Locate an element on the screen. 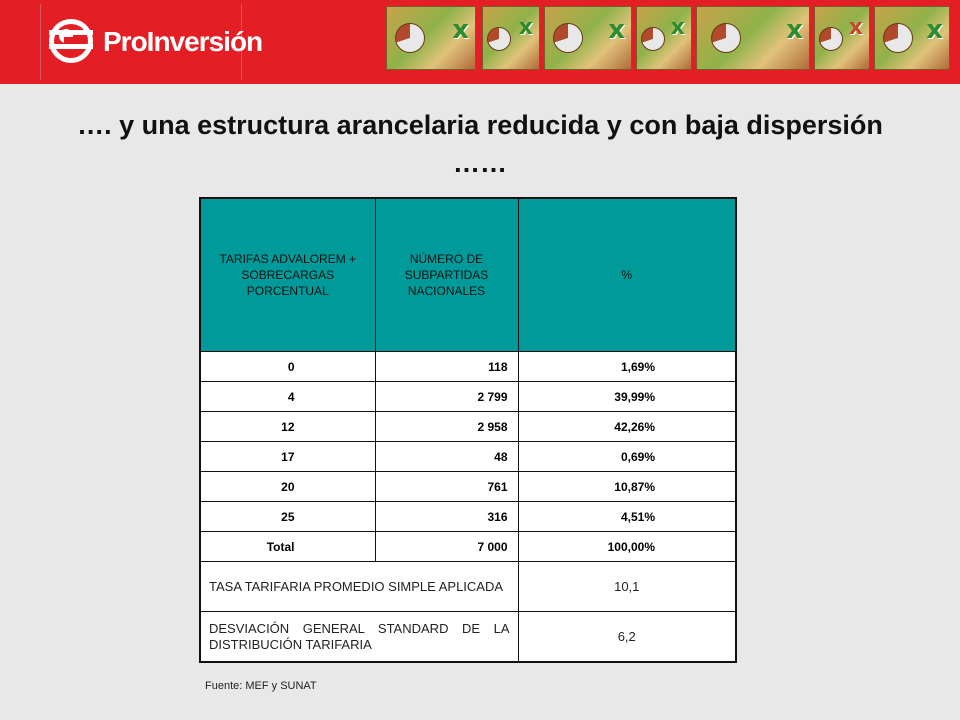 The image size is (960, 720). header-numero: NÚMERO DE SUBPARTIDAS NACIONALES is located at coordinates (446, 274).